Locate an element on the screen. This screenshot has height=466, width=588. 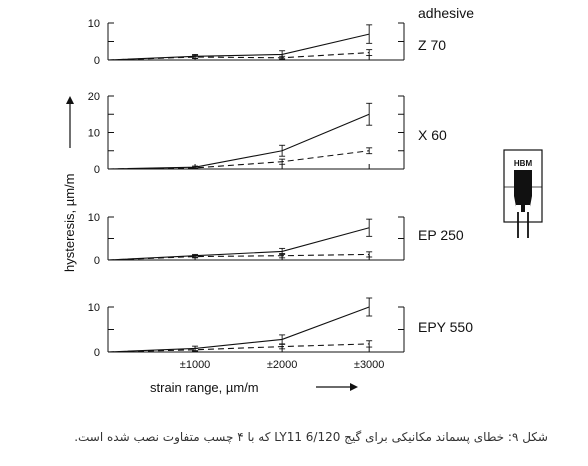
x-axis-label-group: strain range, µm/m is located at coordinates (254, 387).